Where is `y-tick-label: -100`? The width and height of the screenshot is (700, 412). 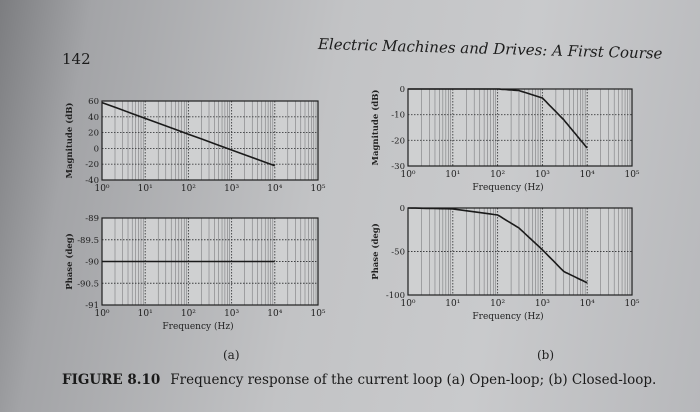
y-tick-label: -100 is located at coordinates (395, 296).